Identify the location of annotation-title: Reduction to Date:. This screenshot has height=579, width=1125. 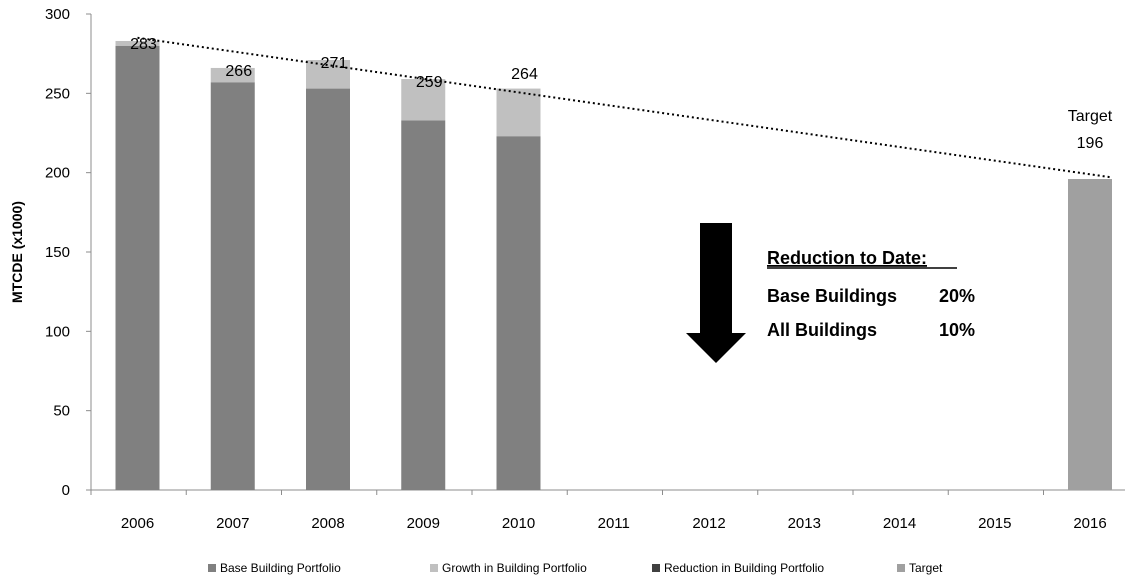
(847, 258).